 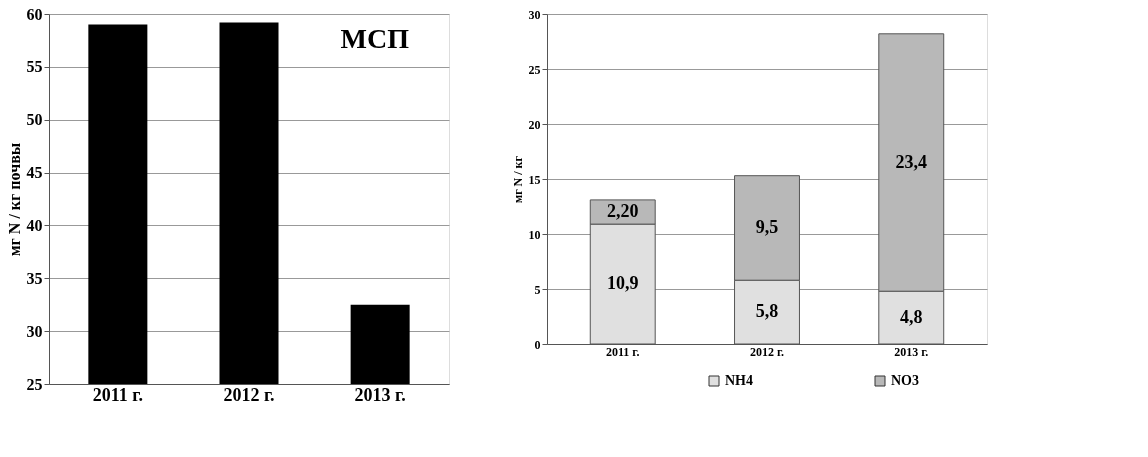 What do you see at coordinates (767, 311) in the screenshot?
I see `data-label: 5,8` at bounding box center [767, 311].